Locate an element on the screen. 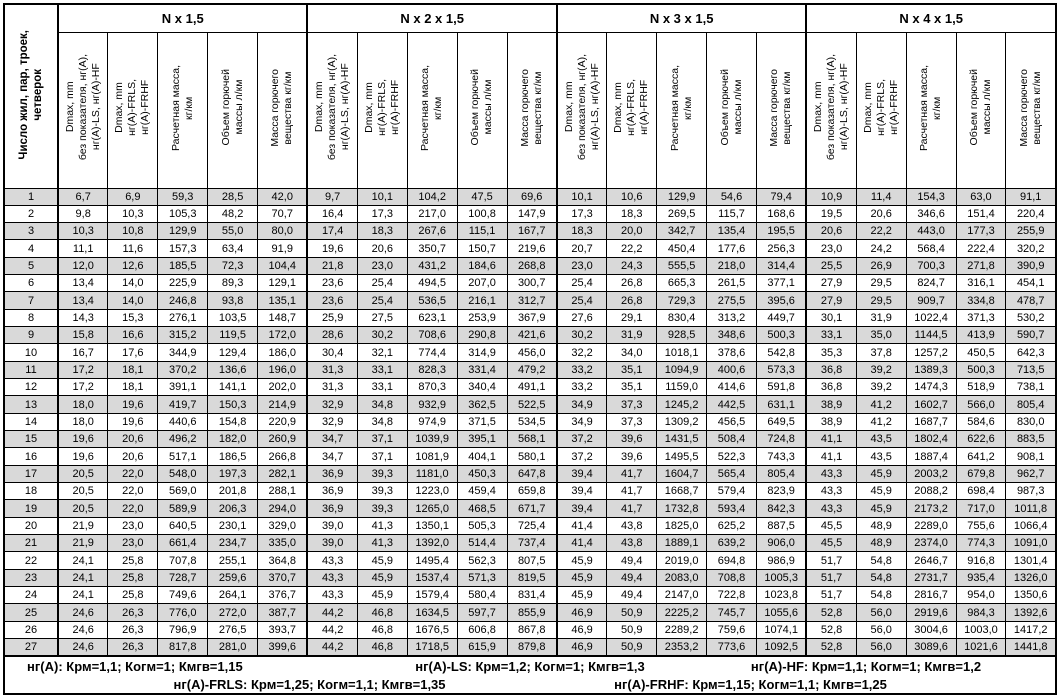 Image resolution: width=1060 pixels, height=698 pixels. table-cell: 275,5 is located at coordinates (731, 300).